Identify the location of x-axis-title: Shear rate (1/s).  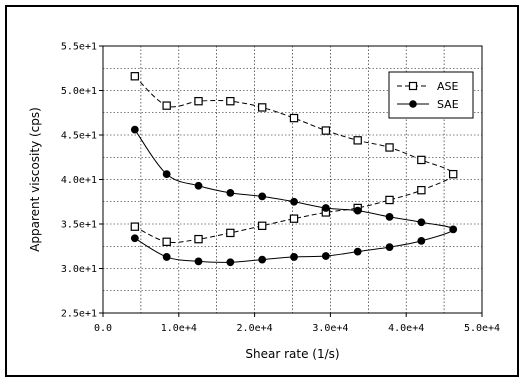
(292, 354).